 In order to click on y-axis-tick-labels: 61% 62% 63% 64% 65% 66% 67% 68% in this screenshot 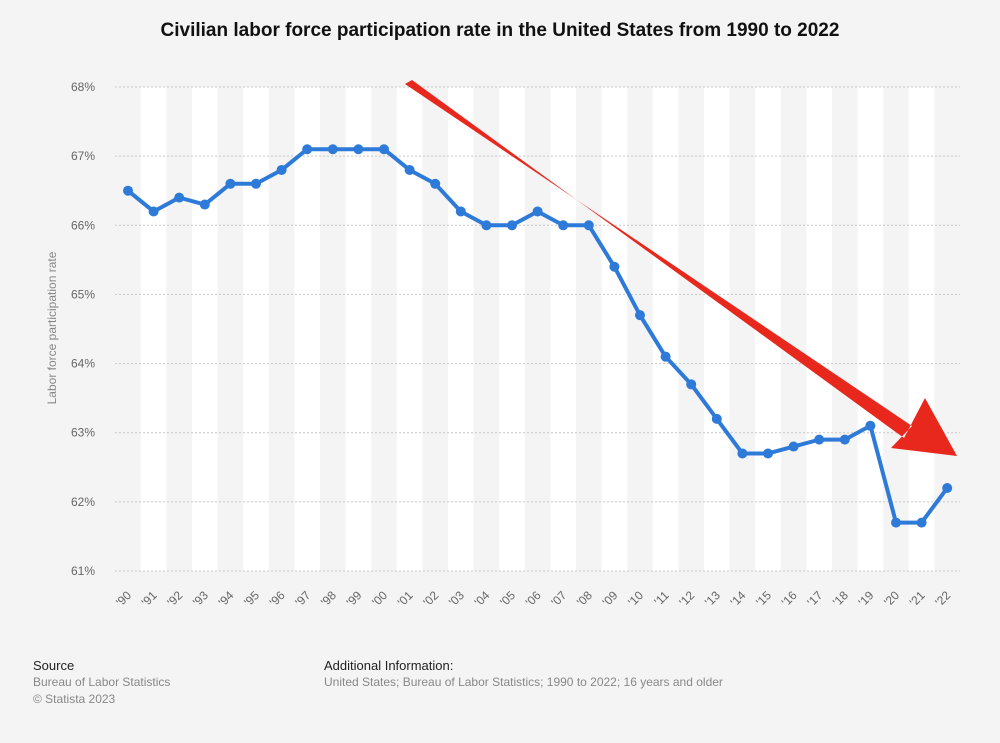, I will do `click(83, 329)`.